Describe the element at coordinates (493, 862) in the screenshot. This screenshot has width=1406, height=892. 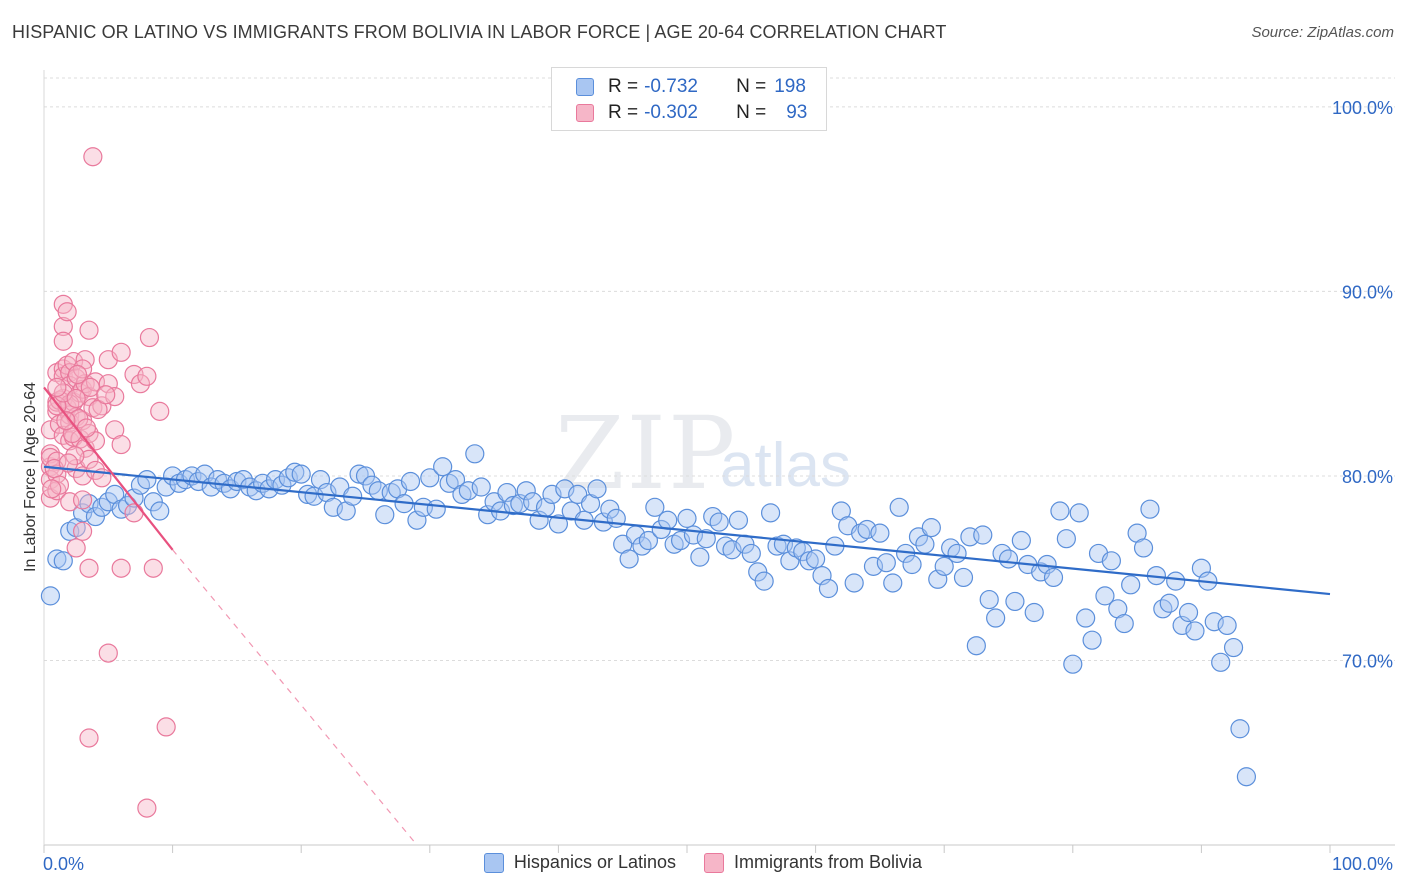
I see `legend-swatch-blue` at that location.